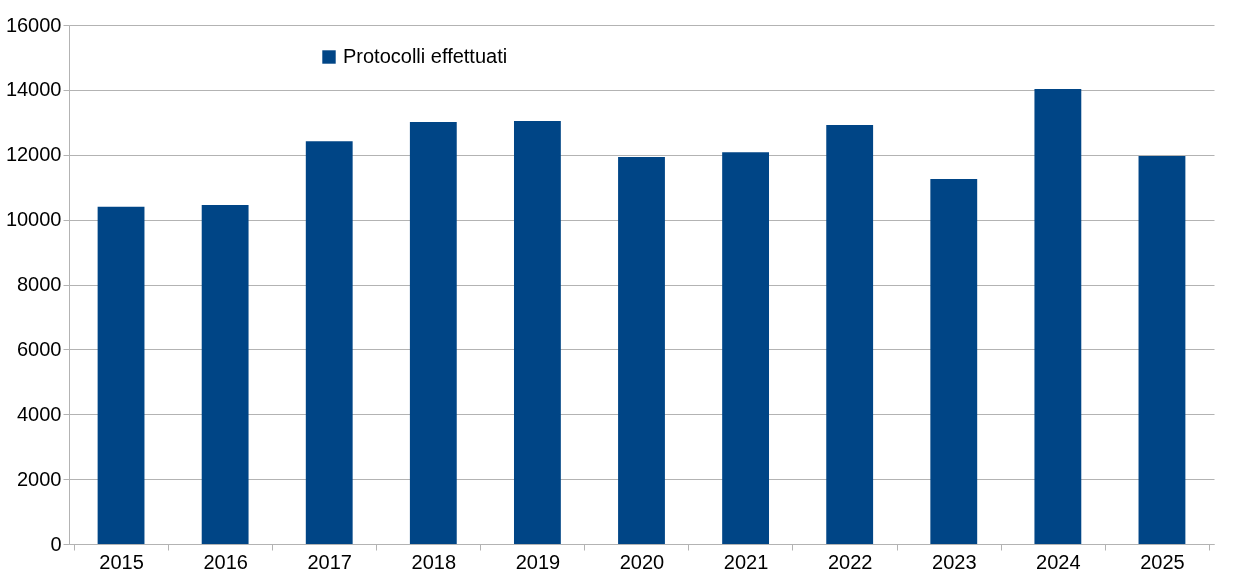 The height and width of the screenshot is (581, 1235). What do you see at coordinates (538, 561) in the screenshot?
I see `x-tick-label: 2019` at bounding box center [538, 561].